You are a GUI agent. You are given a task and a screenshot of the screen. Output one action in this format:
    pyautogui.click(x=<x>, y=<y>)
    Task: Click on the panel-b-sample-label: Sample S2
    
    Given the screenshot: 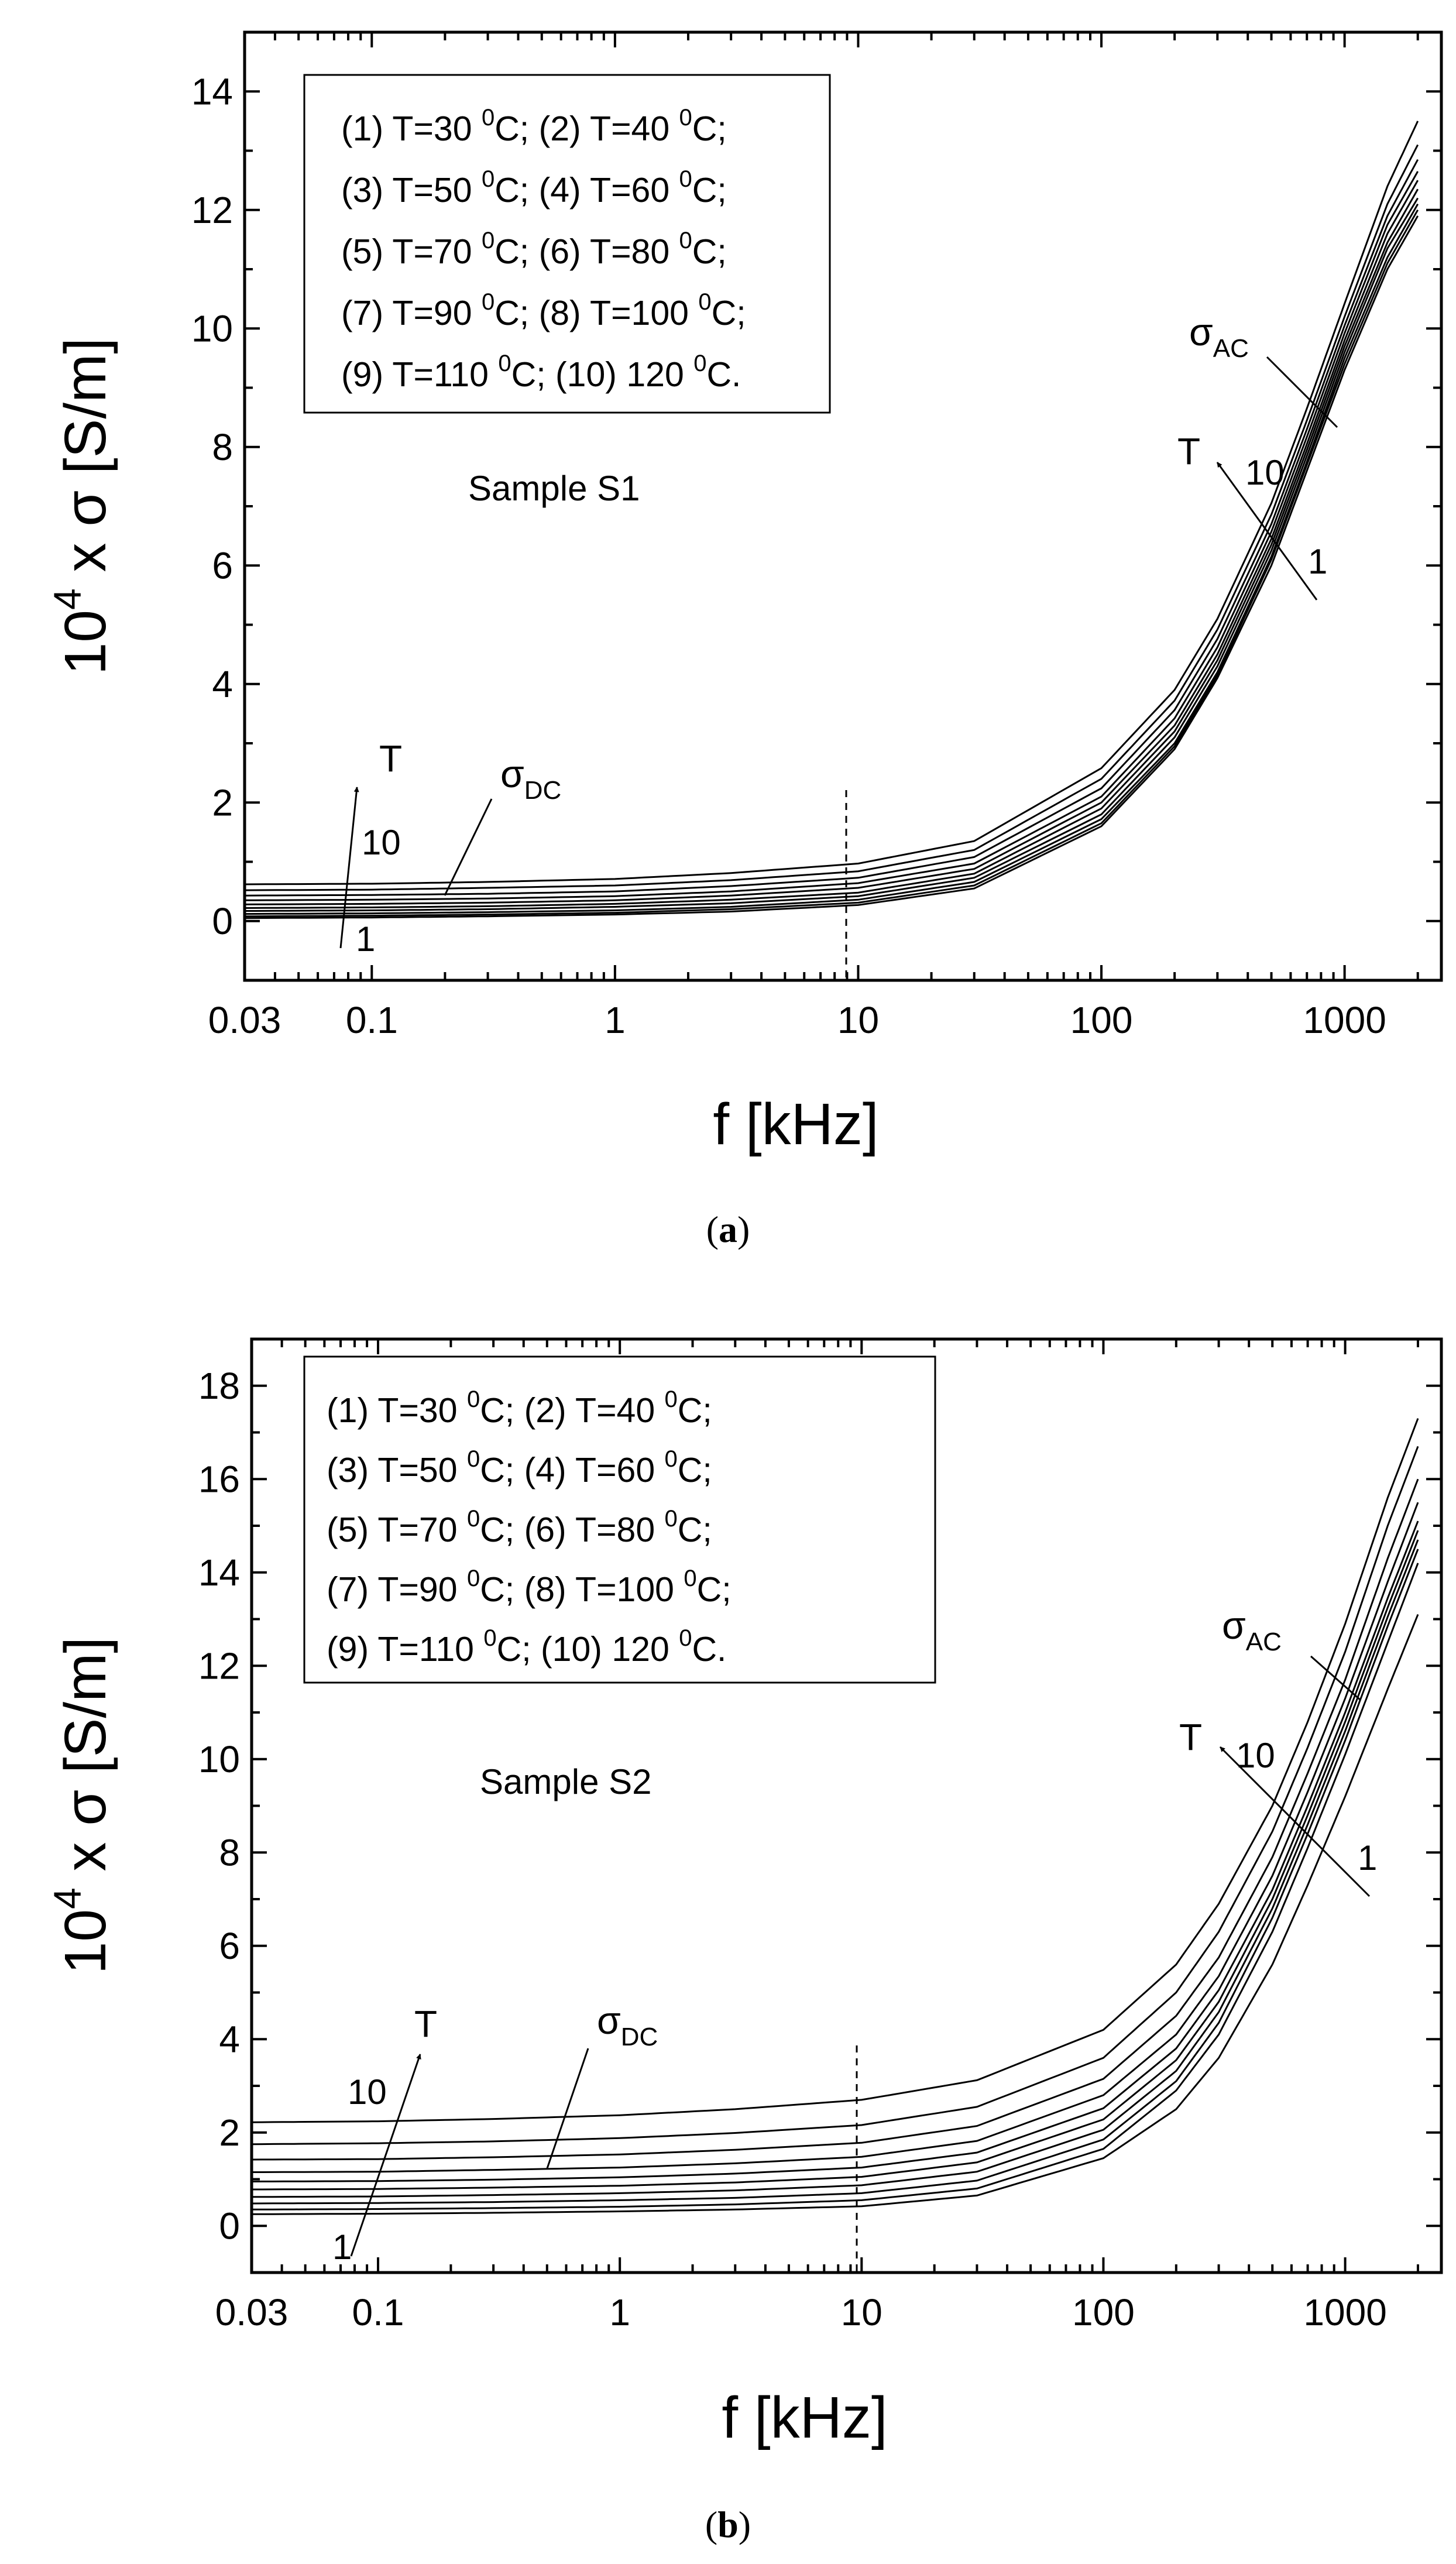 What is the action you would take?
    pyautogui.click(x=566, y=1781)
    